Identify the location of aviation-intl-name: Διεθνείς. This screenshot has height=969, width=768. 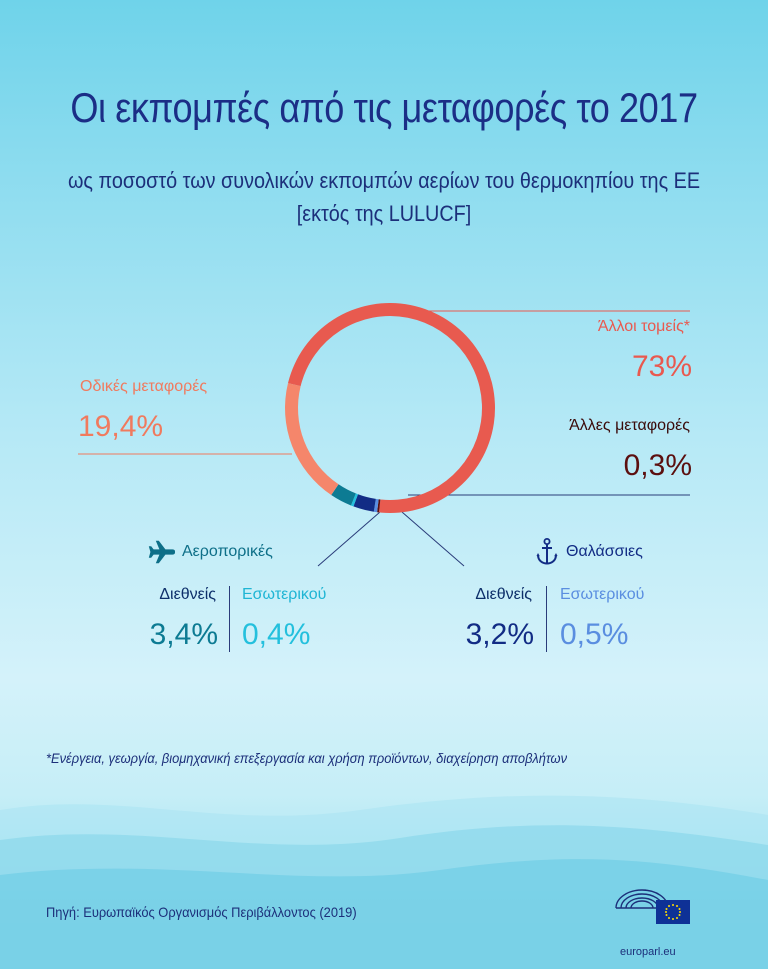
(187, 594).